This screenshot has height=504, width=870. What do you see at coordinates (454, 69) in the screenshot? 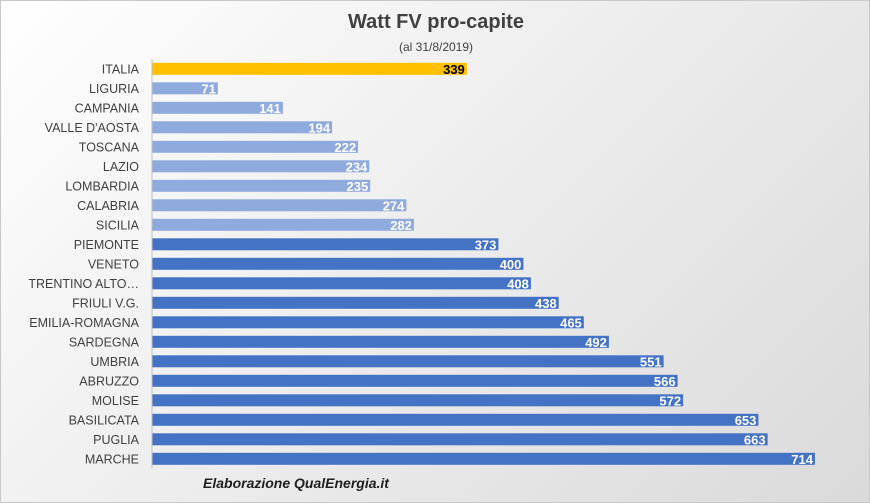
I see `data-label: 339` at bounding box center [454, 69].